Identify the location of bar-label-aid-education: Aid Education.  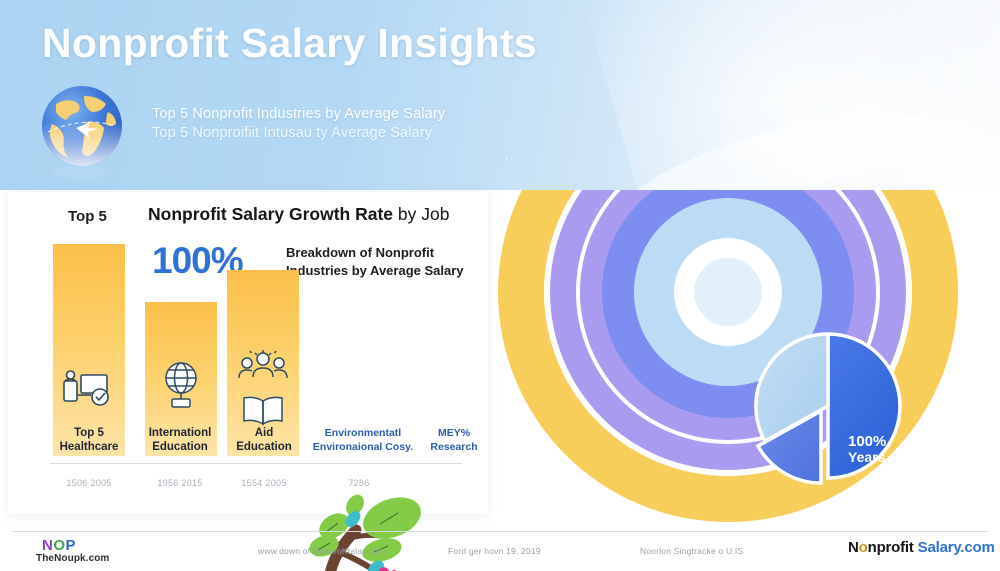
(264, 440).